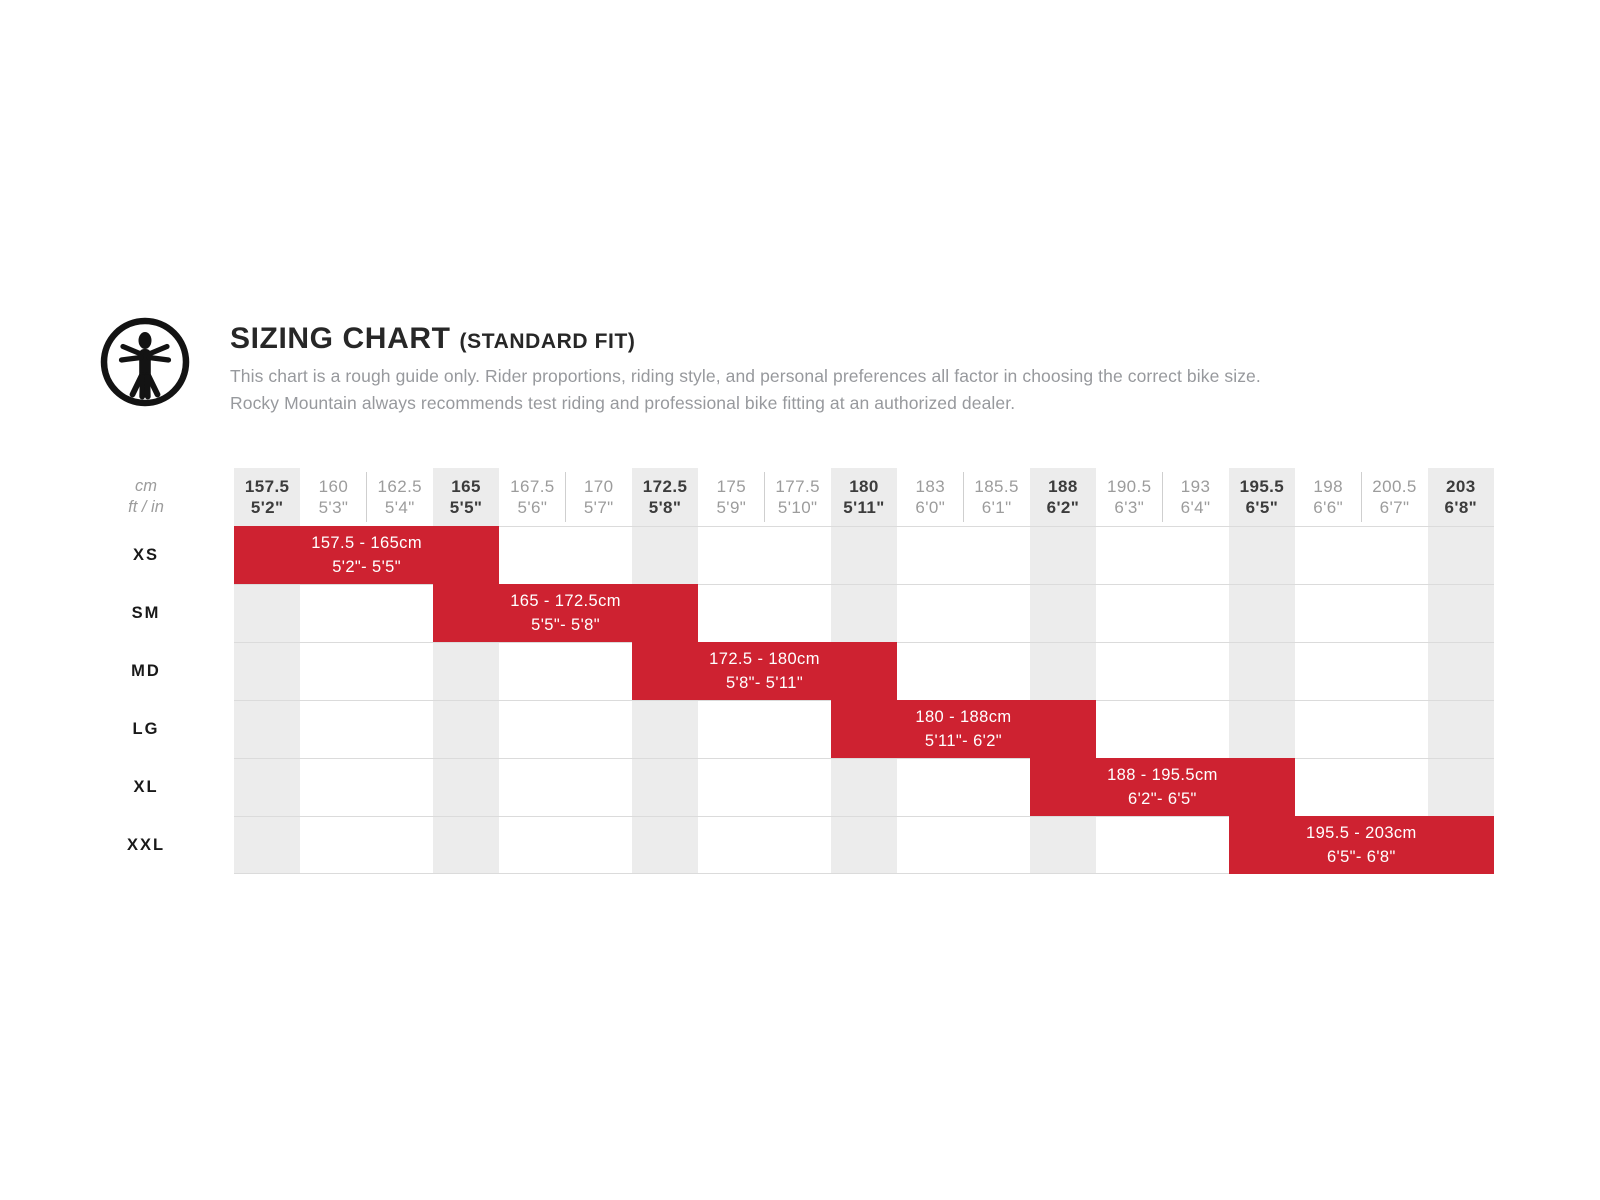  I want to click on header-cm-value: 167.5, so click(532, 486).